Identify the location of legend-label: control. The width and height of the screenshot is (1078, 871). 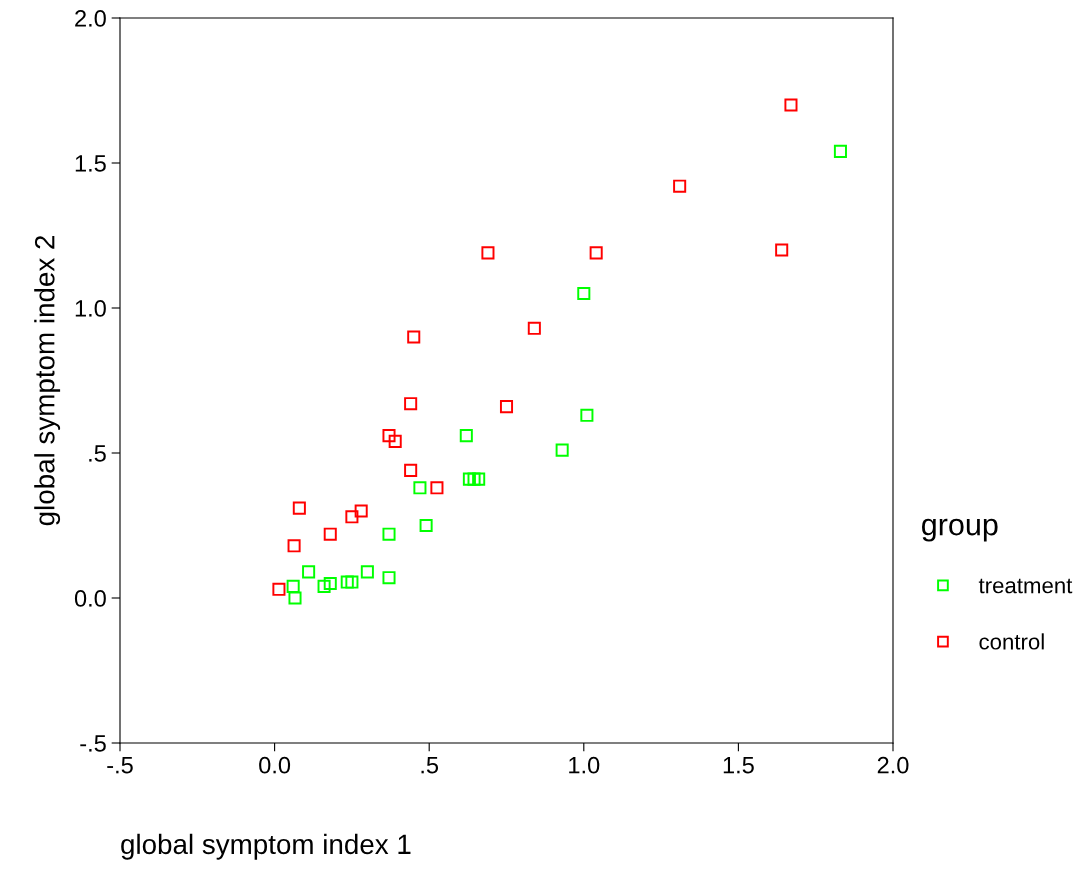
(1011, 641).